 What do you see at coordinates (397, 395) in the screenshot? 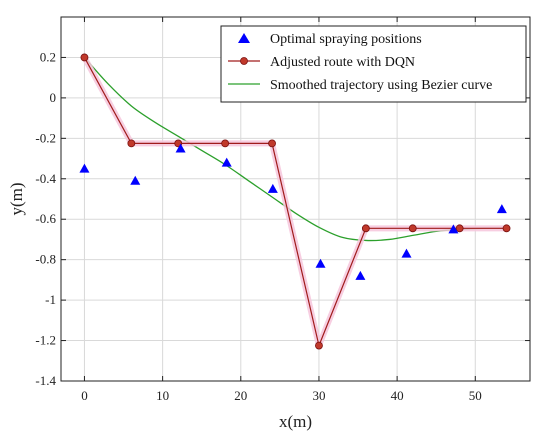
I see `x-tick-label: 40` at bounding box center [397, 395].